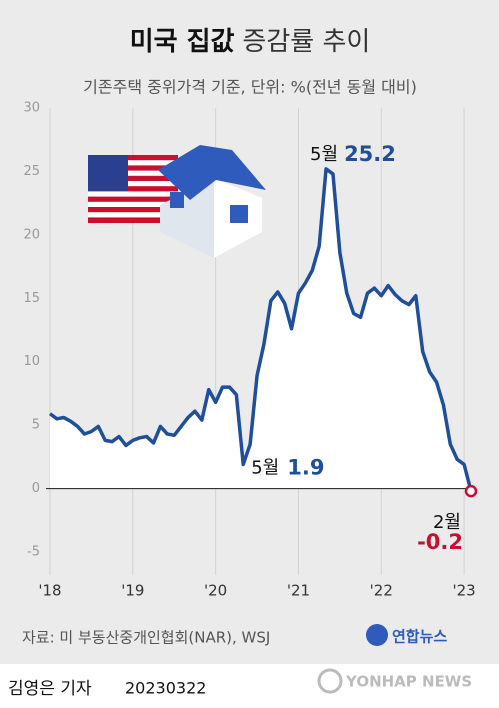 The width and height of the screenshot is (499, 708). Describe the element at coordinates (249, 686) in the screenshot. I see `footer-background` at that location.